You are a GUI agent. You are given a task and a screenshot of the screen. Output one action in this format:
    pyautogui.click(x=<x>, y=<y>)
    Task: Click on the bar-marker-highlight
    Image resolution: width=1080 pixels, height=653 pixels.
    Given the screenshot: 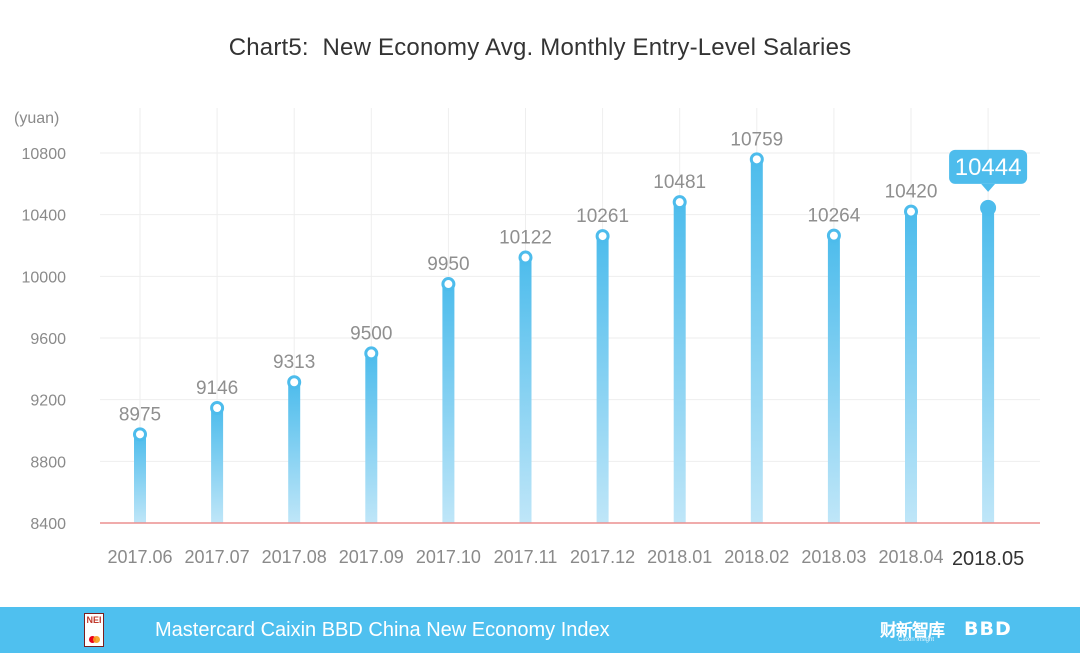 What is the action you would take?
    pyautogui.click(x=988, y=207)
    